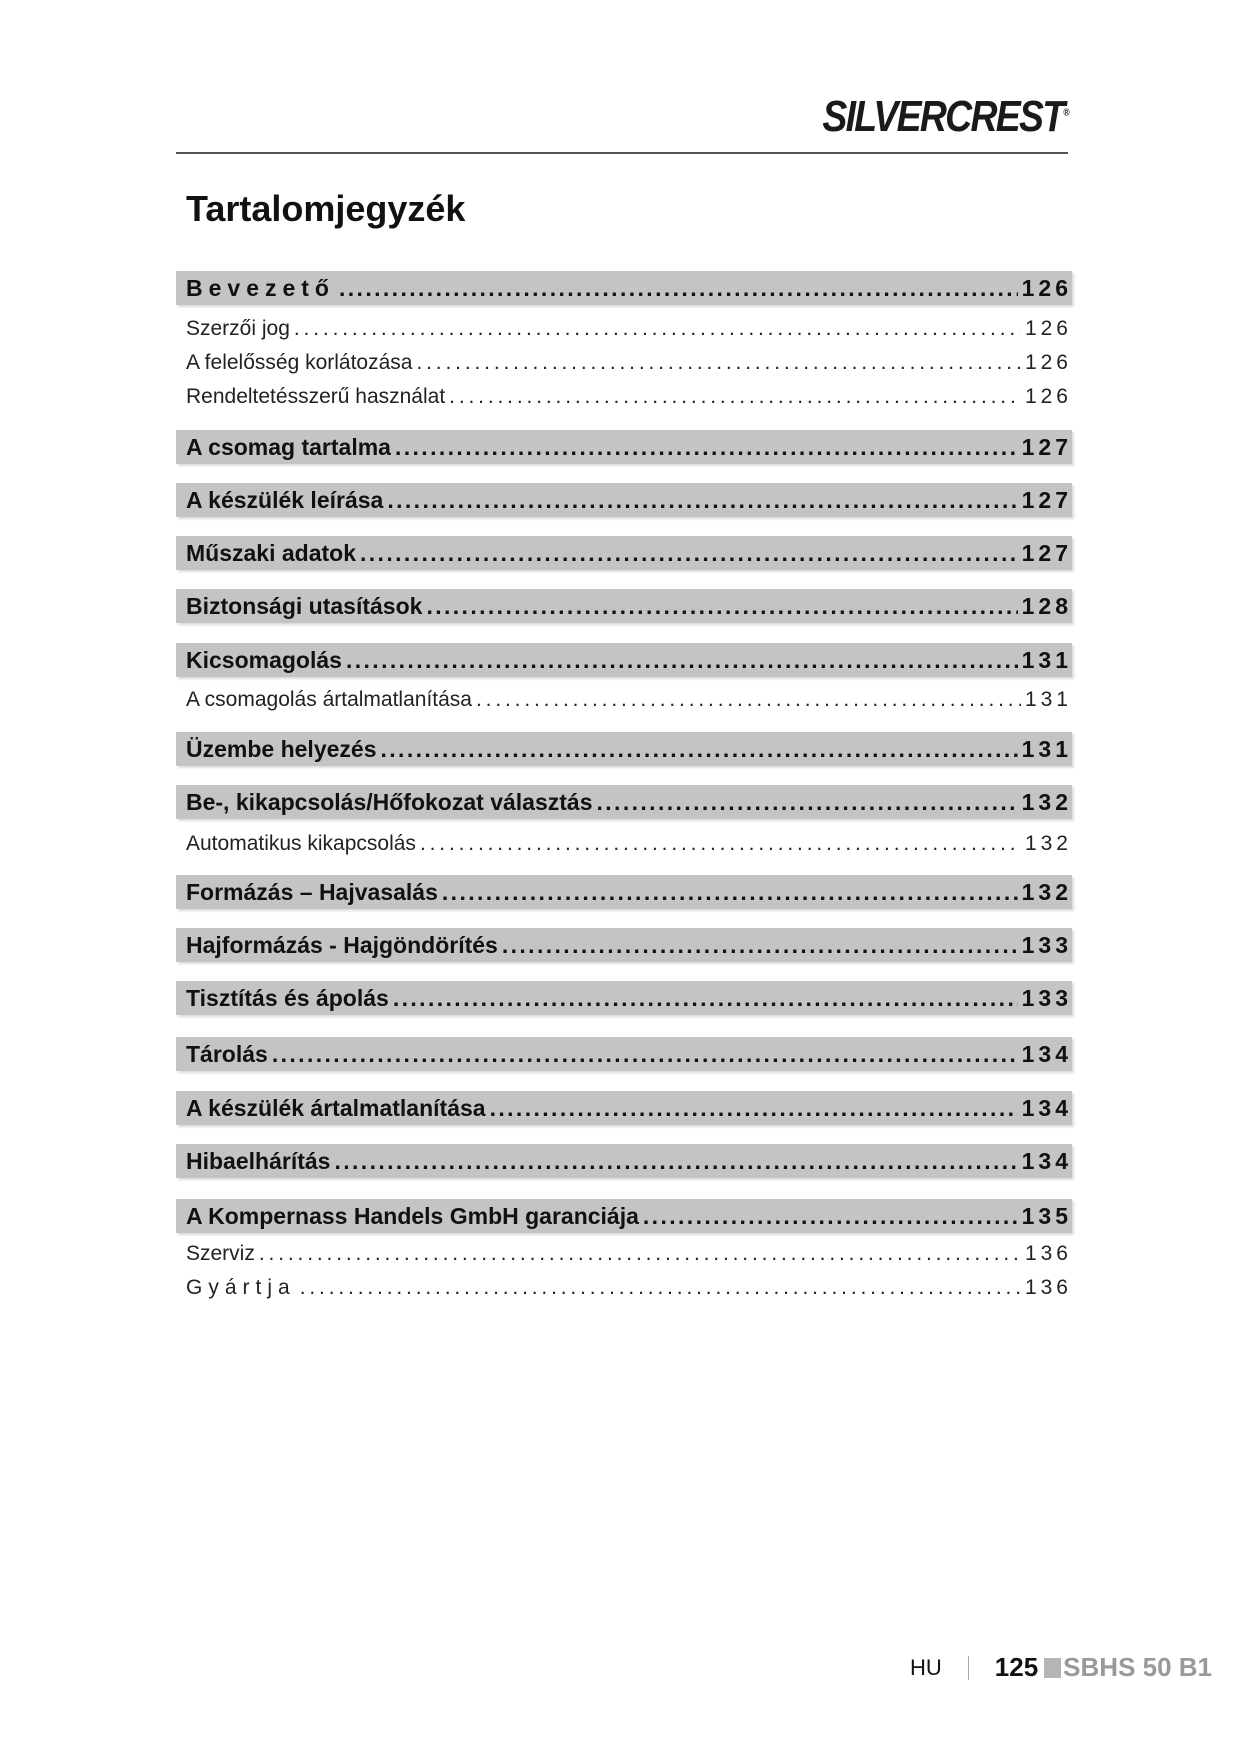 The height and width of the screenshot is (1754, 1241). Describe the element at coordinates (336, 1107) in the screenshot. I see `toc-entry-label: A készülék ártalmatlanítása` at that location.